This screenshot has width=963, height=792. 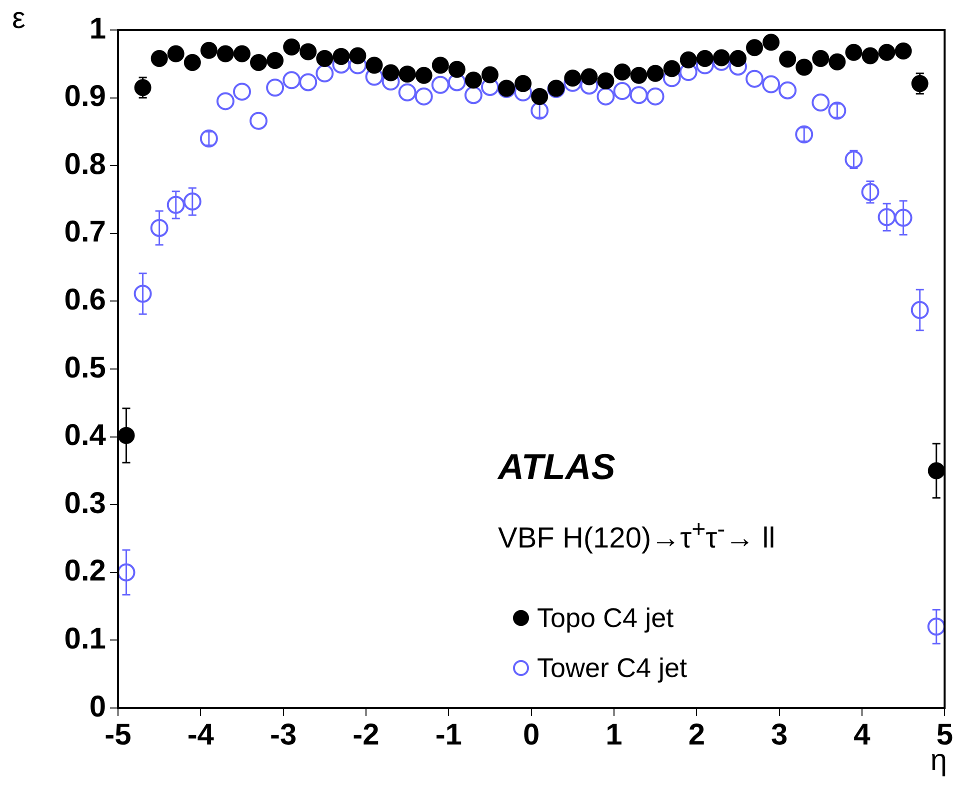 I want to click on legend-label: Topo C4 jet, so click(x=605, y=618).